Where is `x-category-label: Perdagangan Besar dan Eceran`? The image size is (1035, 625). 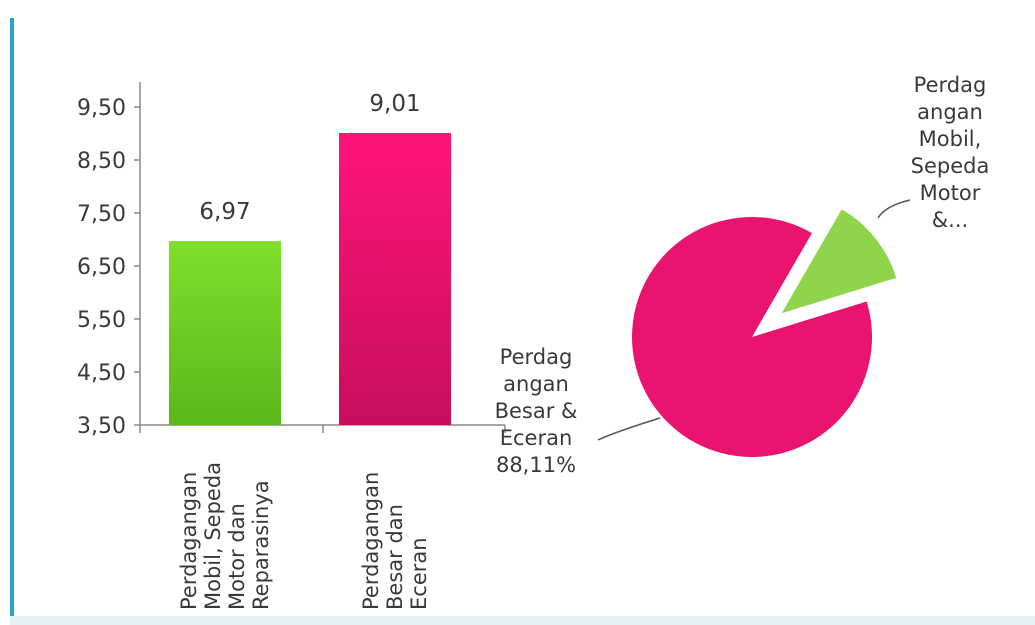
x-category-label: Perdagangan Besar dan Eceran is located at coordinates (395, 541).